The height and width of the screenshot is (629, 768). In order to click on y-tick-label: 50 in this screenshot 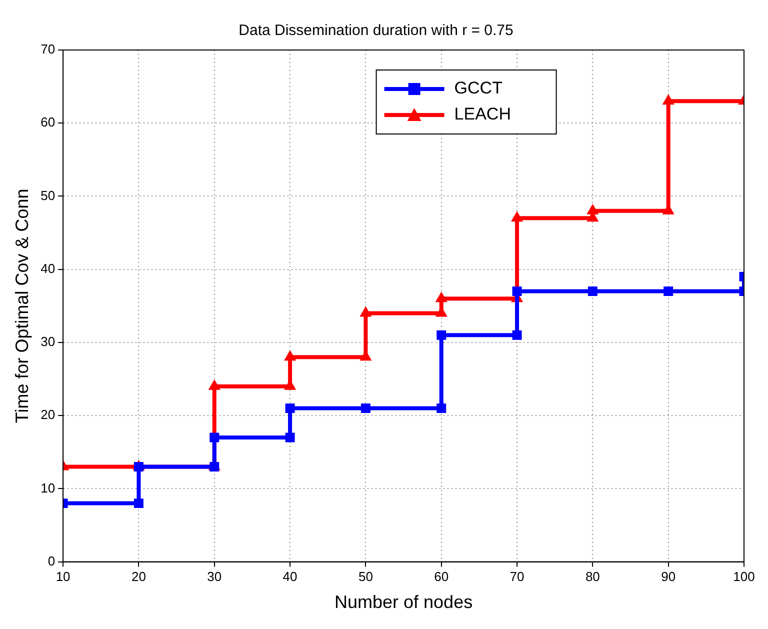, I will do `click(48, 195)`.